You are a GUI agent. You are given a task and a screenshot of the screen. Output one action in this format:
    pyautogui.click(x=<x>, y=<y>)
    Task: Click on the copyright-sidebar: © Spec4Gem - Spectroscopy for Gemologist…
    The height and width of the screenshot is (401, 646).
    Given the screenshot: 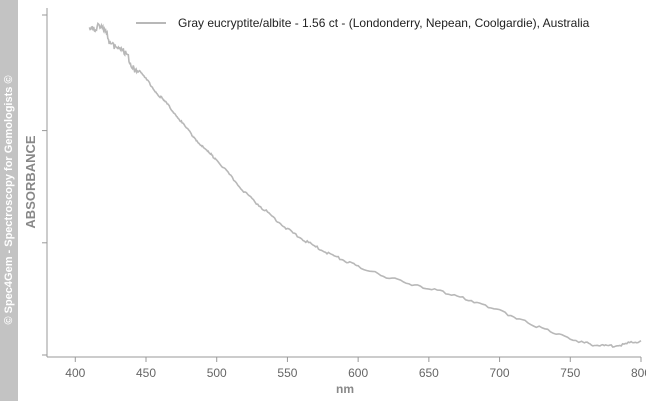 What is the action you would take?
    pyautogui.click(x=9, y=200)
    